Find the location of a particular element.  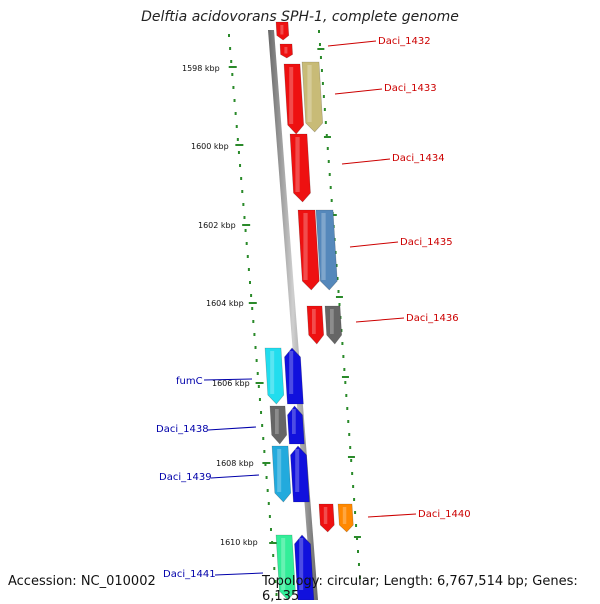

gene-label-daci-1439: Daci_1439 is located at coordinates (185, 477).